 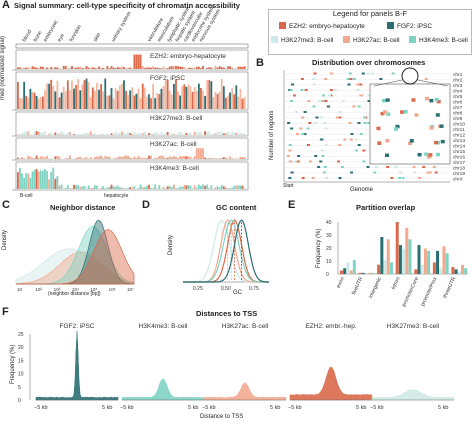 I want to click on panel-f-xlabel: Distance to TSS, so click(x=222, y=417).